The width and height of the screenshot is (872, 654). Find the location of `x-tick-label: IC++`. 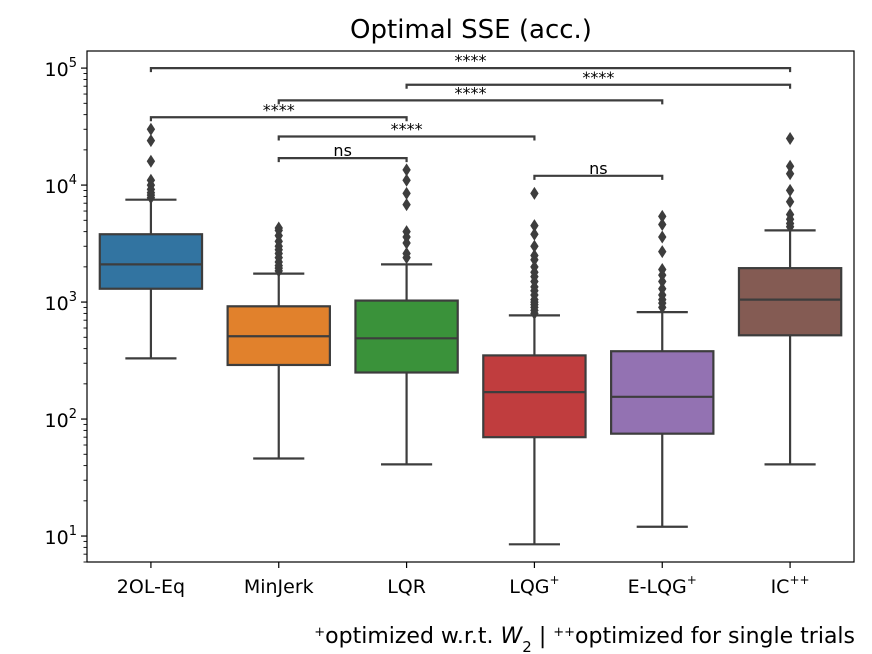

x-tick-label: IC++ is located at coordinates (790, 585).